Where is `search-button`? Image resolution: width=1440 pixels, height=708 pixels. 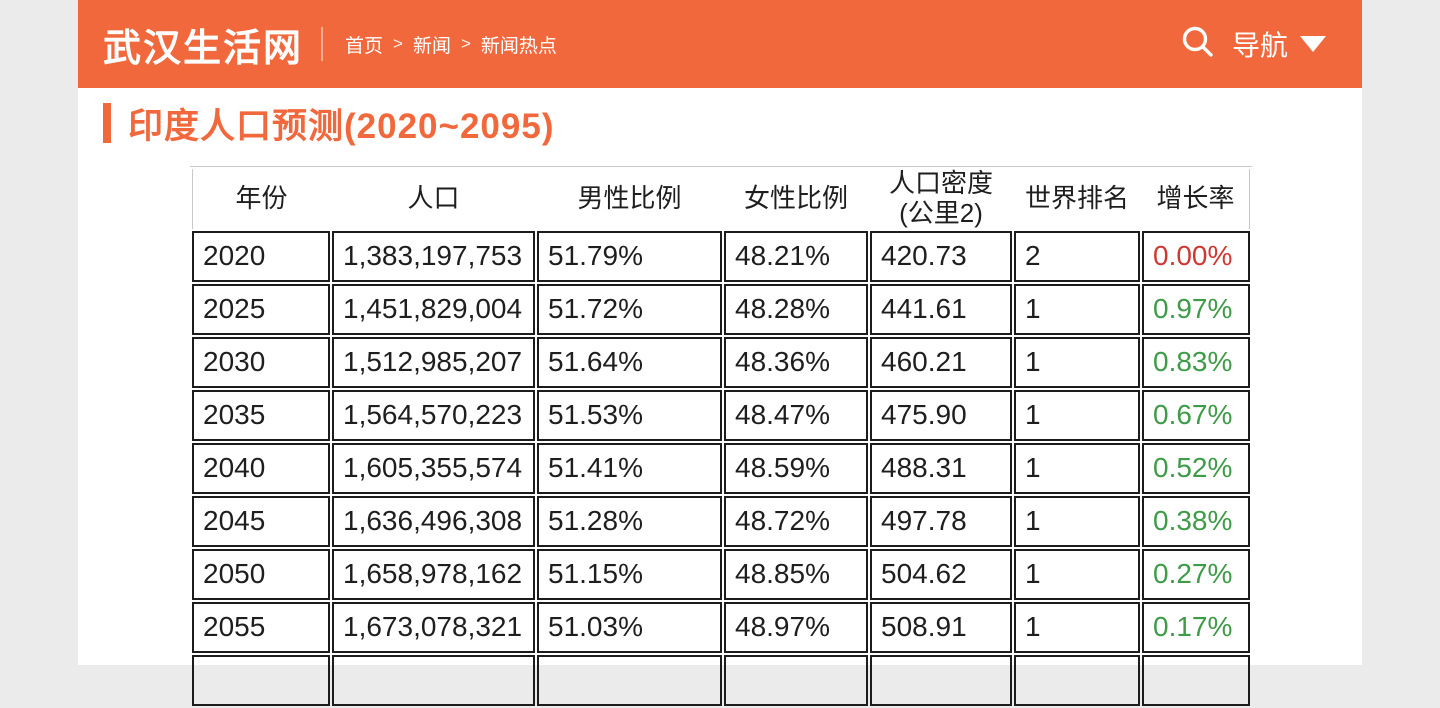 search-button is located at coordinates (1198, 44).